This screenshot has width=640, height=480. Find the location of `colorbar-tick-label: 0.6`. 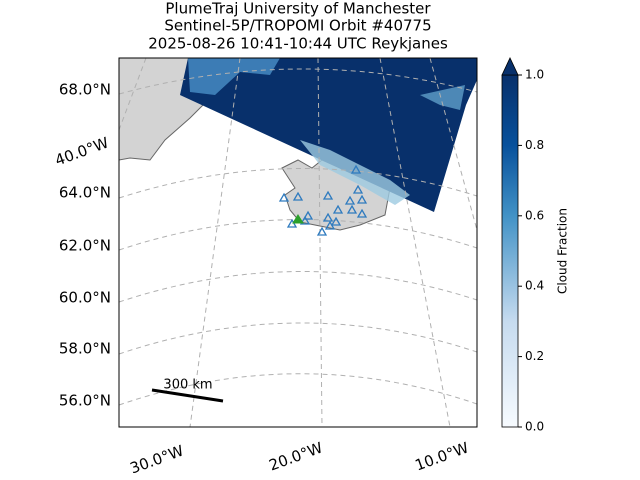

colorbar-tick-label: 0.6 is located at coordinates (534, 215).